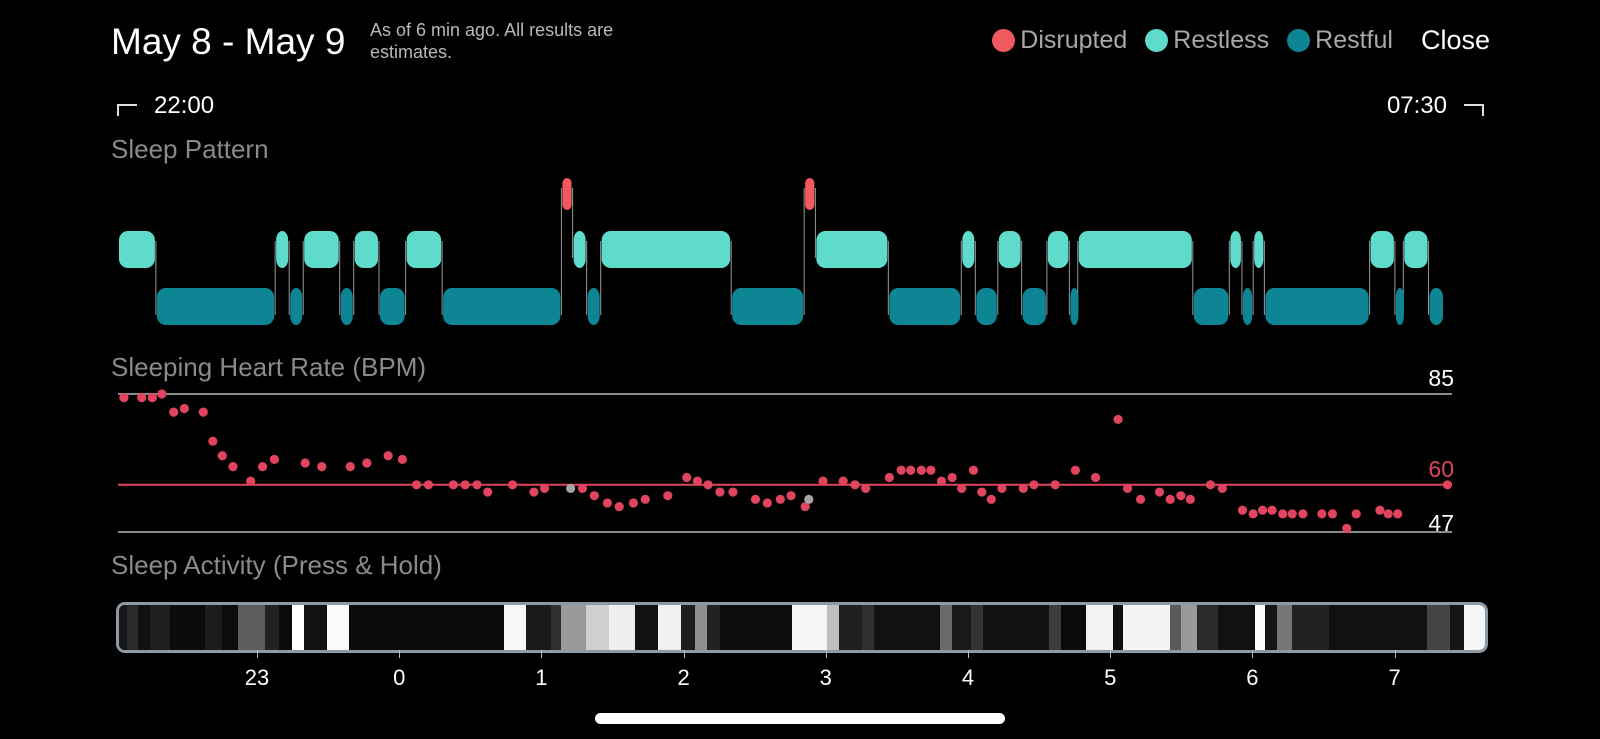 Image resolution: width=1600 pixels, height=739 pixels. I want to click on bracket-left-icon, so click(127, 110).